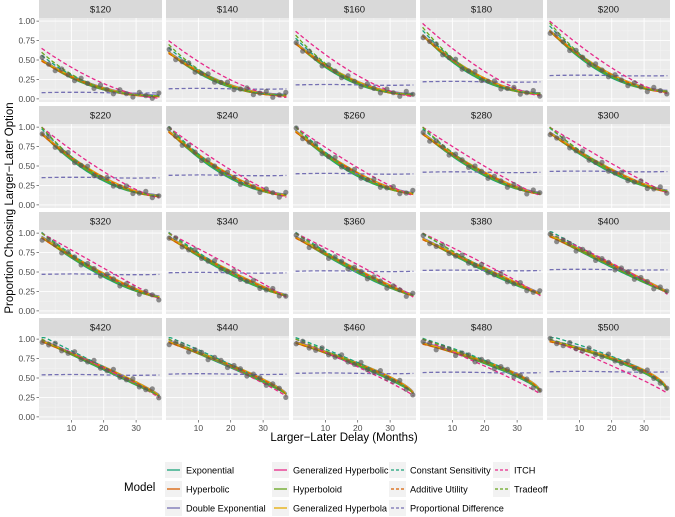 The height and width of the screenshot is (517, 675). What do you see at coordinates (100, 366) in the screenshot?
I see `series-line-constant-sensitivity` at bounding box center [100, 366].